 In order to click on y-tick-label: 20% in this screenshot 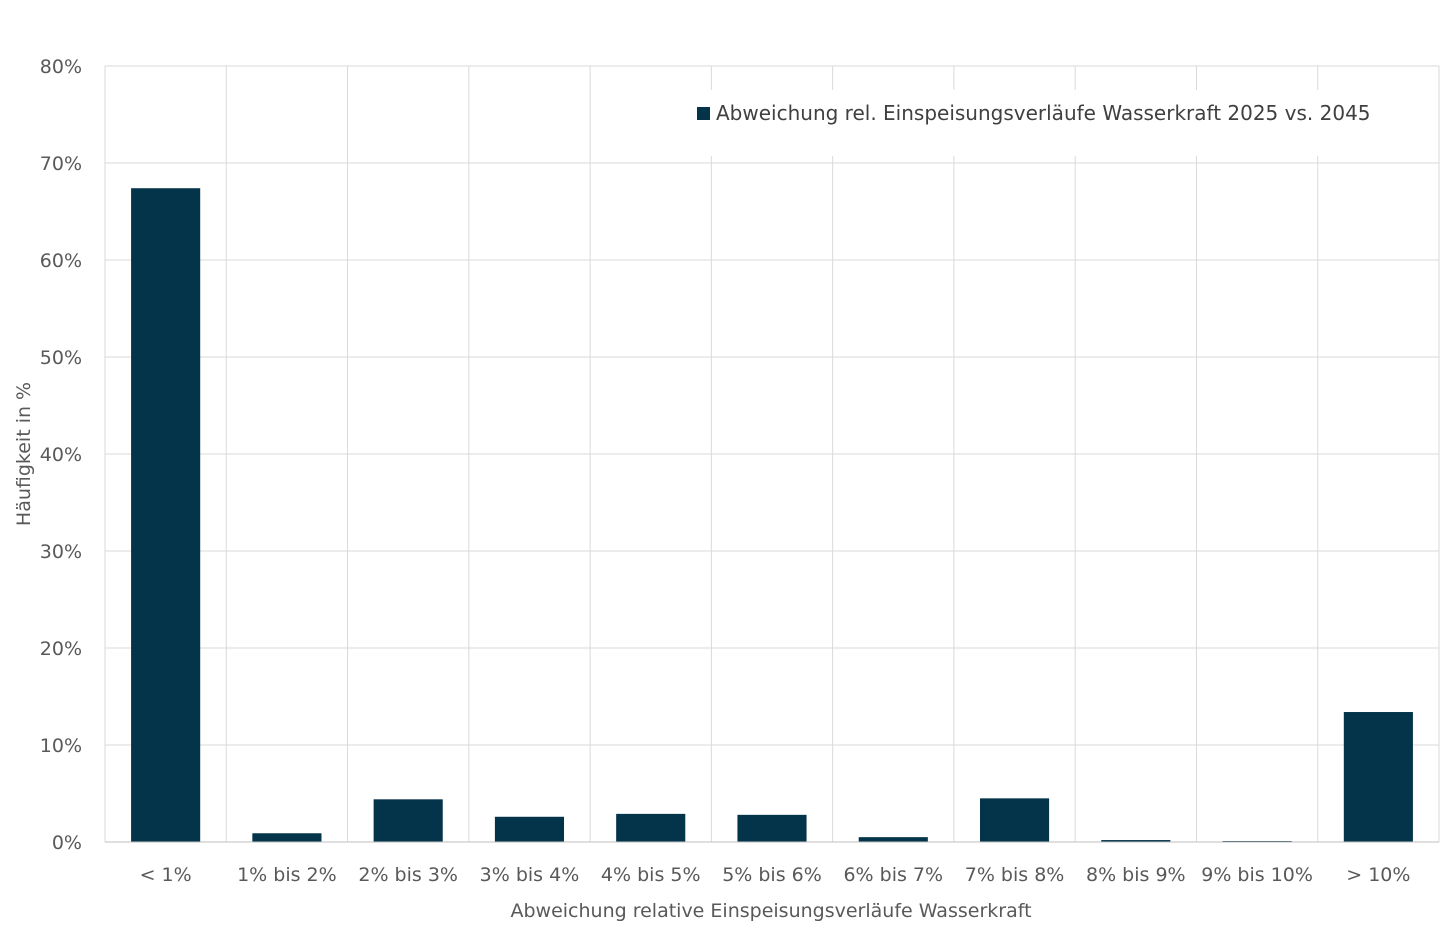, I will do `click(61, 649)`.